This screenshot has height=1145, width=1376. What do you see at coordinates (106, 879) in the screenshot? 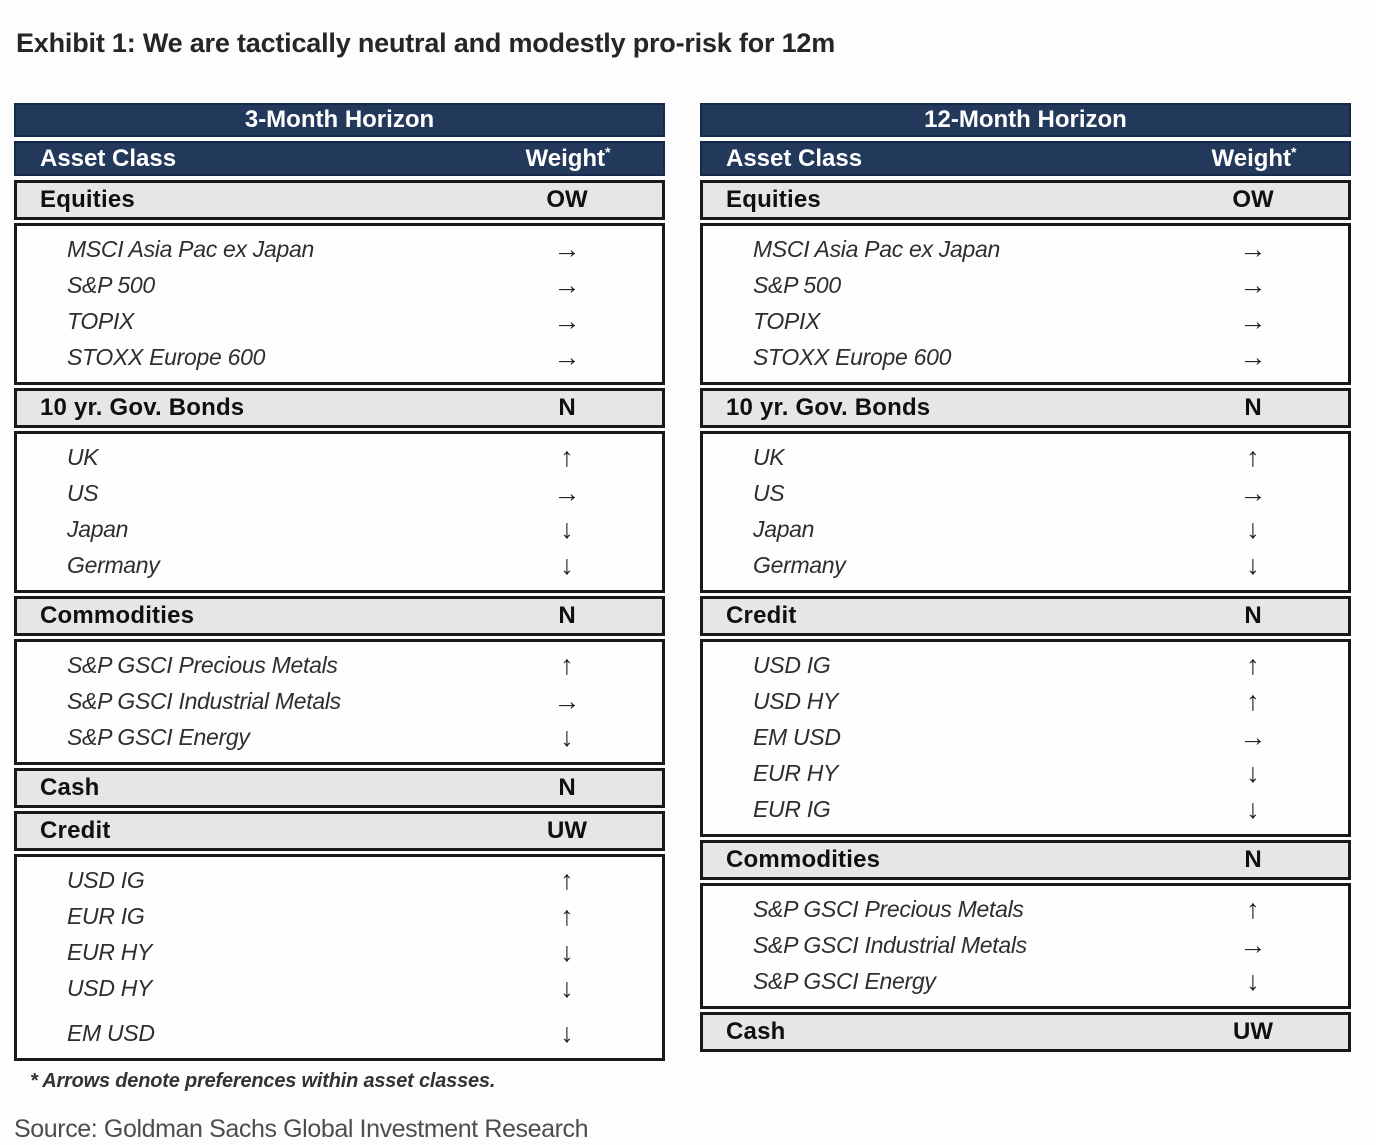
I see `asset-name: USD IG` at bounding box center [106, 879].